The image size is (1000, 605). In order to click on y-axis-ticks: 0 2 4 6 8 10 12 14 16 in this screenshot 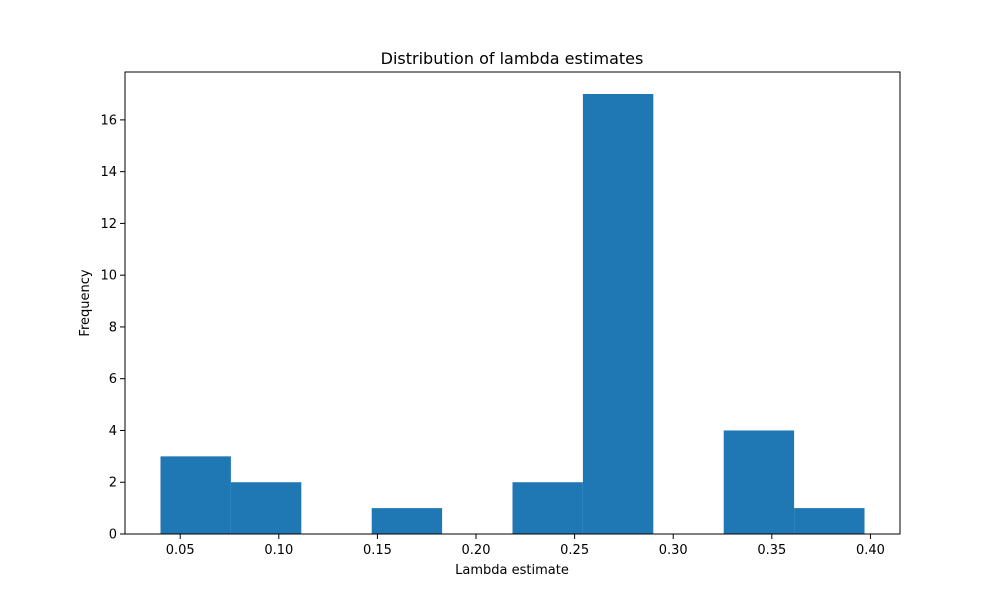, I will do `click(112, 328)`.